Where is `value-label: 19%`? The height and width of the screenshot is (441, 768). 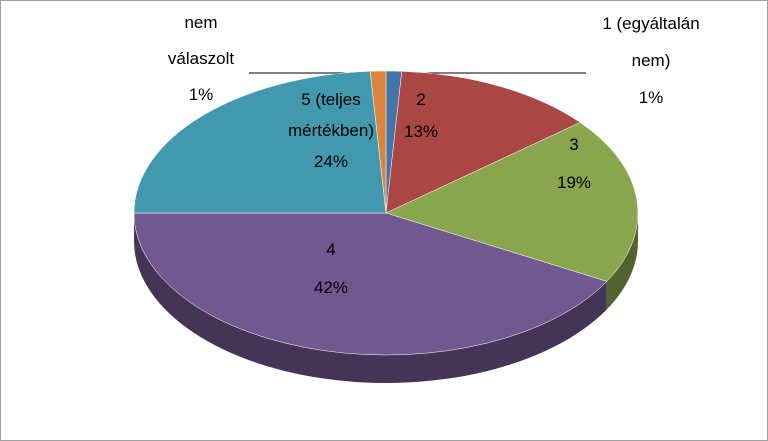
value-label: 19% is located at coordinates (574, 182).